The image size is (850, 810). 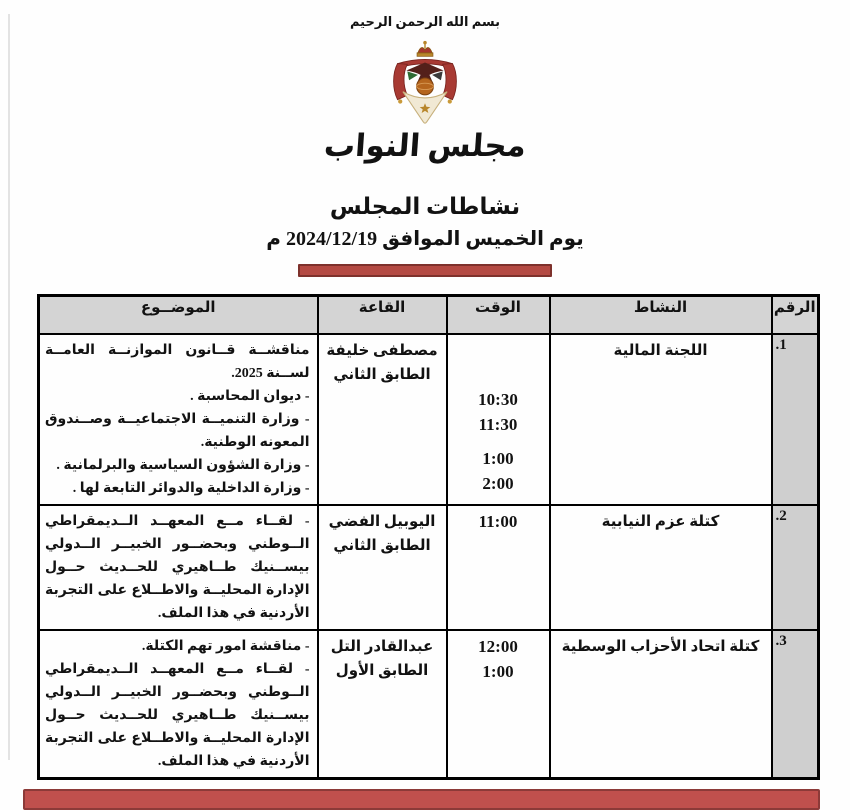 I want to click on date-line: يوم الخميس الموافق 2024/12/19 م, so click(x=425, y=239).